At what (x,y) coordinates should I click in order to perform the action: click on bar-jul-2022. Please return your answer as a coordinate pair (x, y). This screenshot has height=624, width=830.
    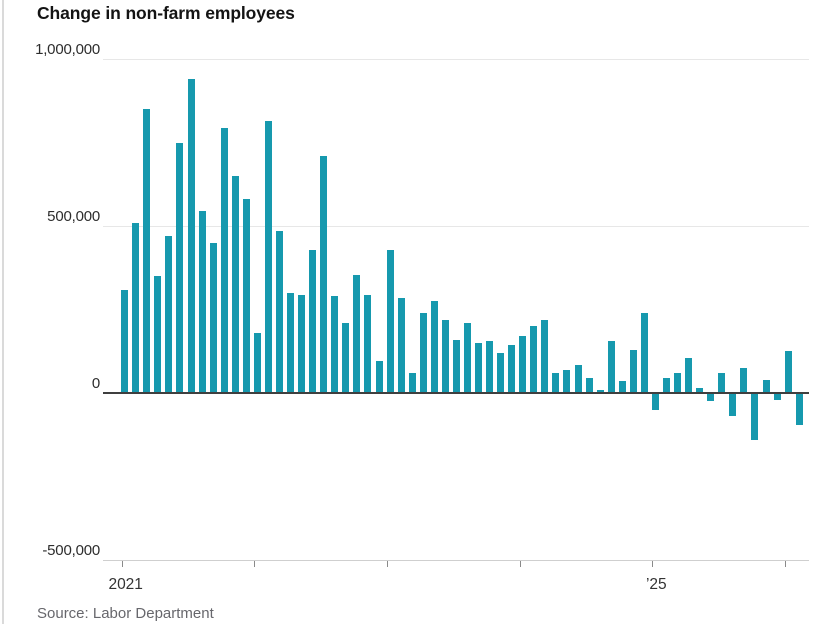
    Looking at the image, I should click on (324, 274).